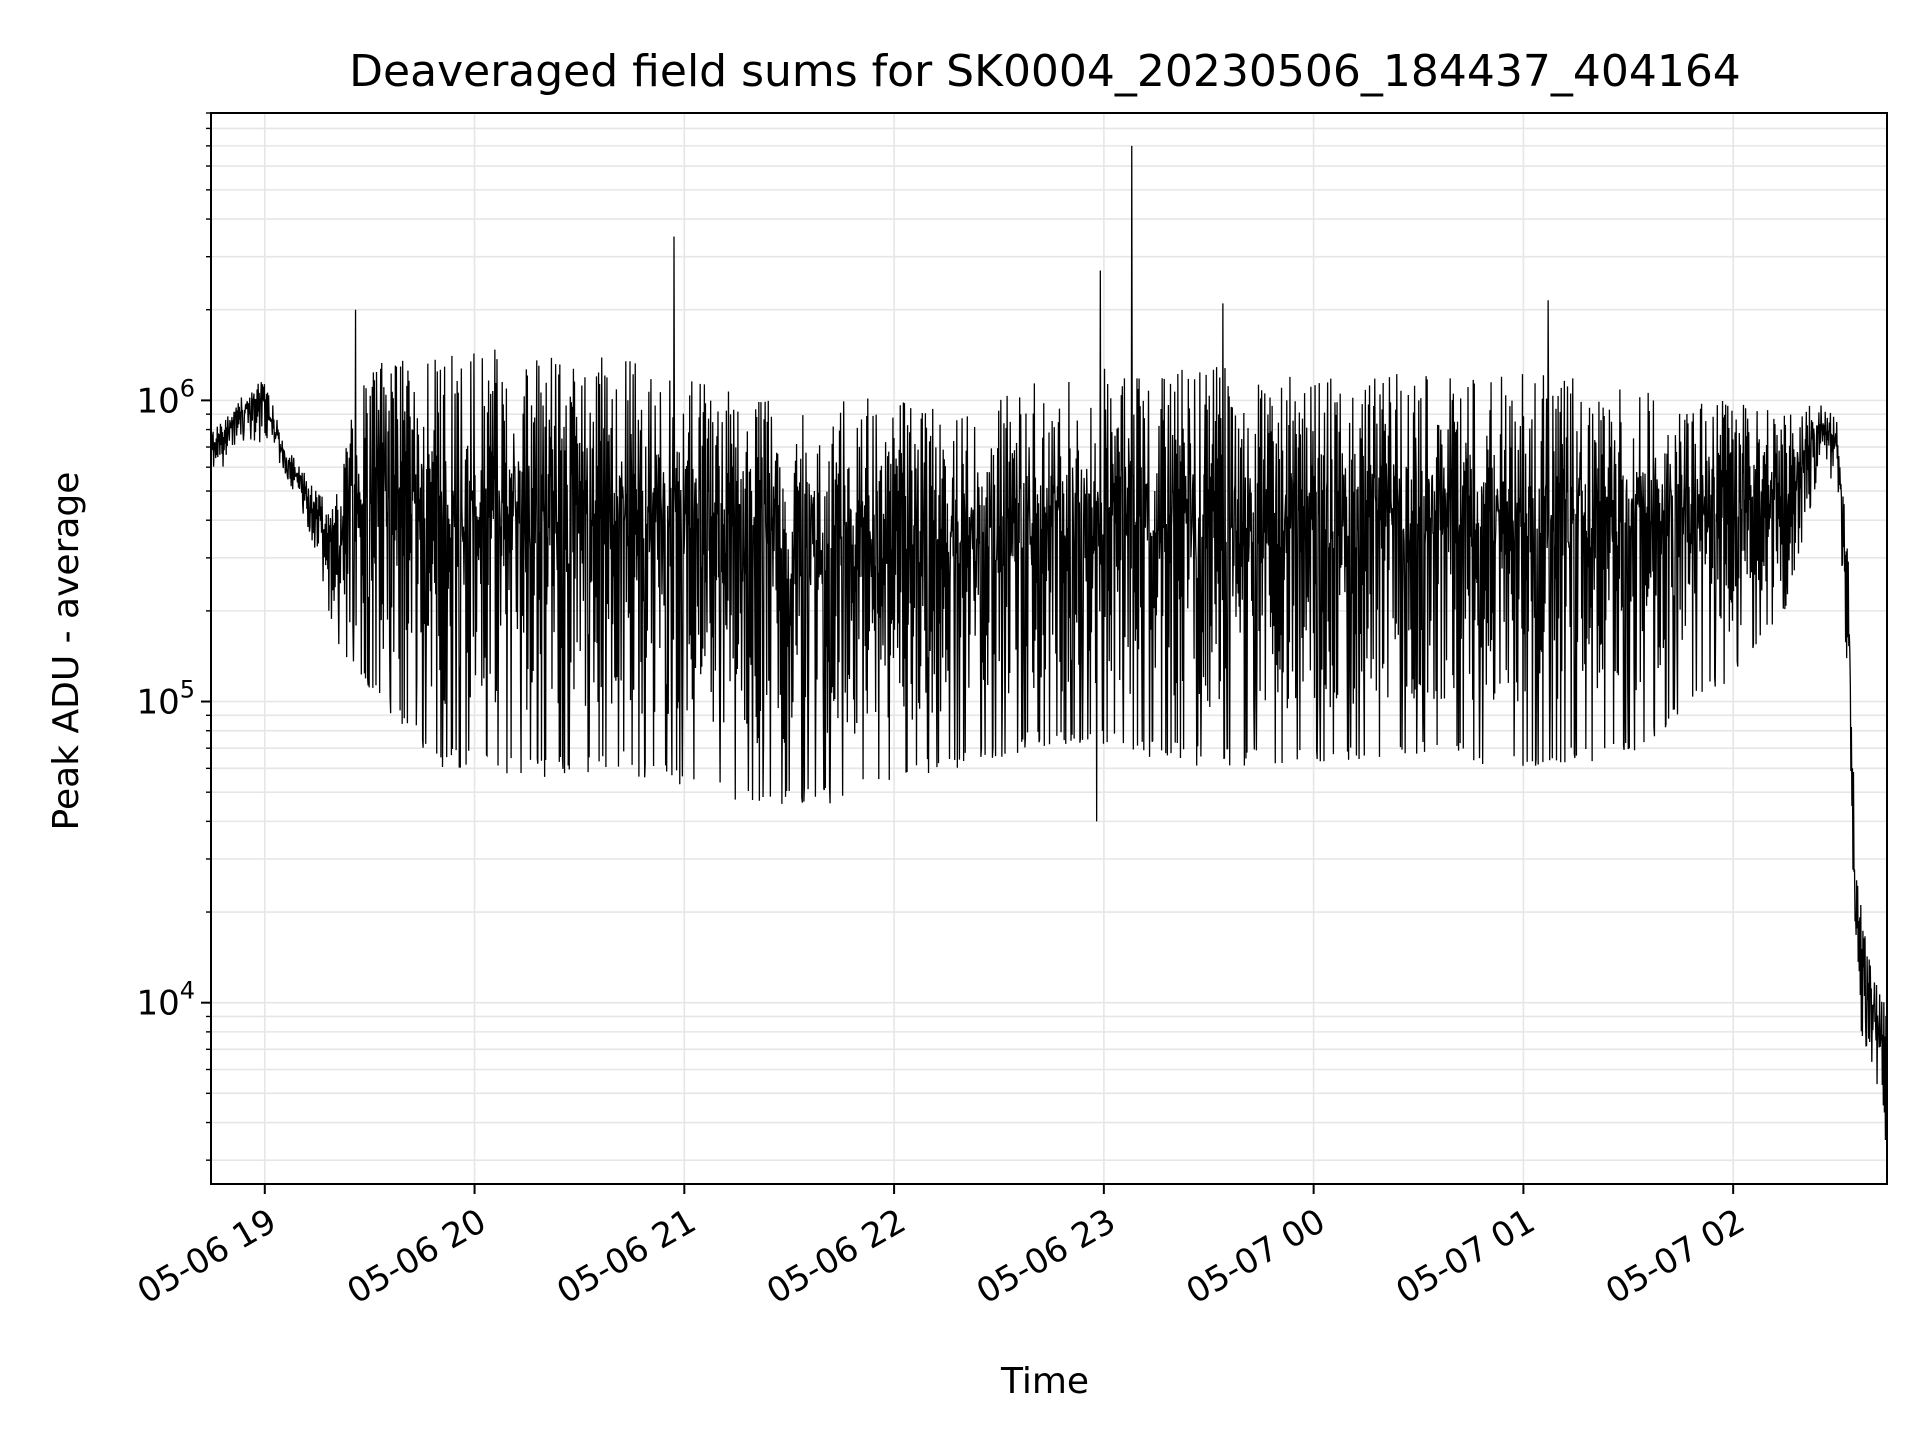  I want to click on y-tick-label: 10⁴, so click(165, 1000).